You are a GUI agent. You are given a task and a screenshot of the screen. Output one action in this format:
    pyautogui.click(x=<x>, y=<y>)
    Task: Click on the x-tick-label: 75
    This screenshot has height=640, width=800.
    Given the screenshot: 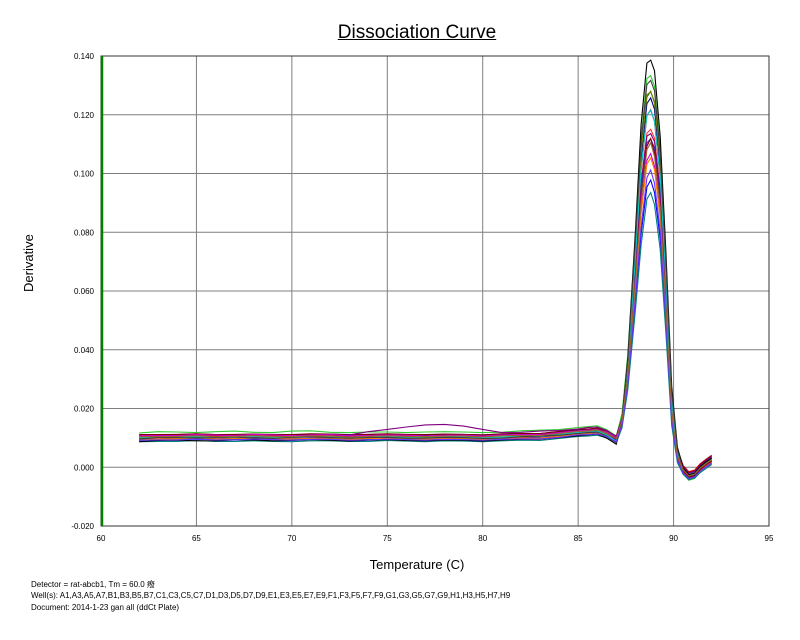 What is the action you would take?
    pyautogui.click(x=387, y=538)
    